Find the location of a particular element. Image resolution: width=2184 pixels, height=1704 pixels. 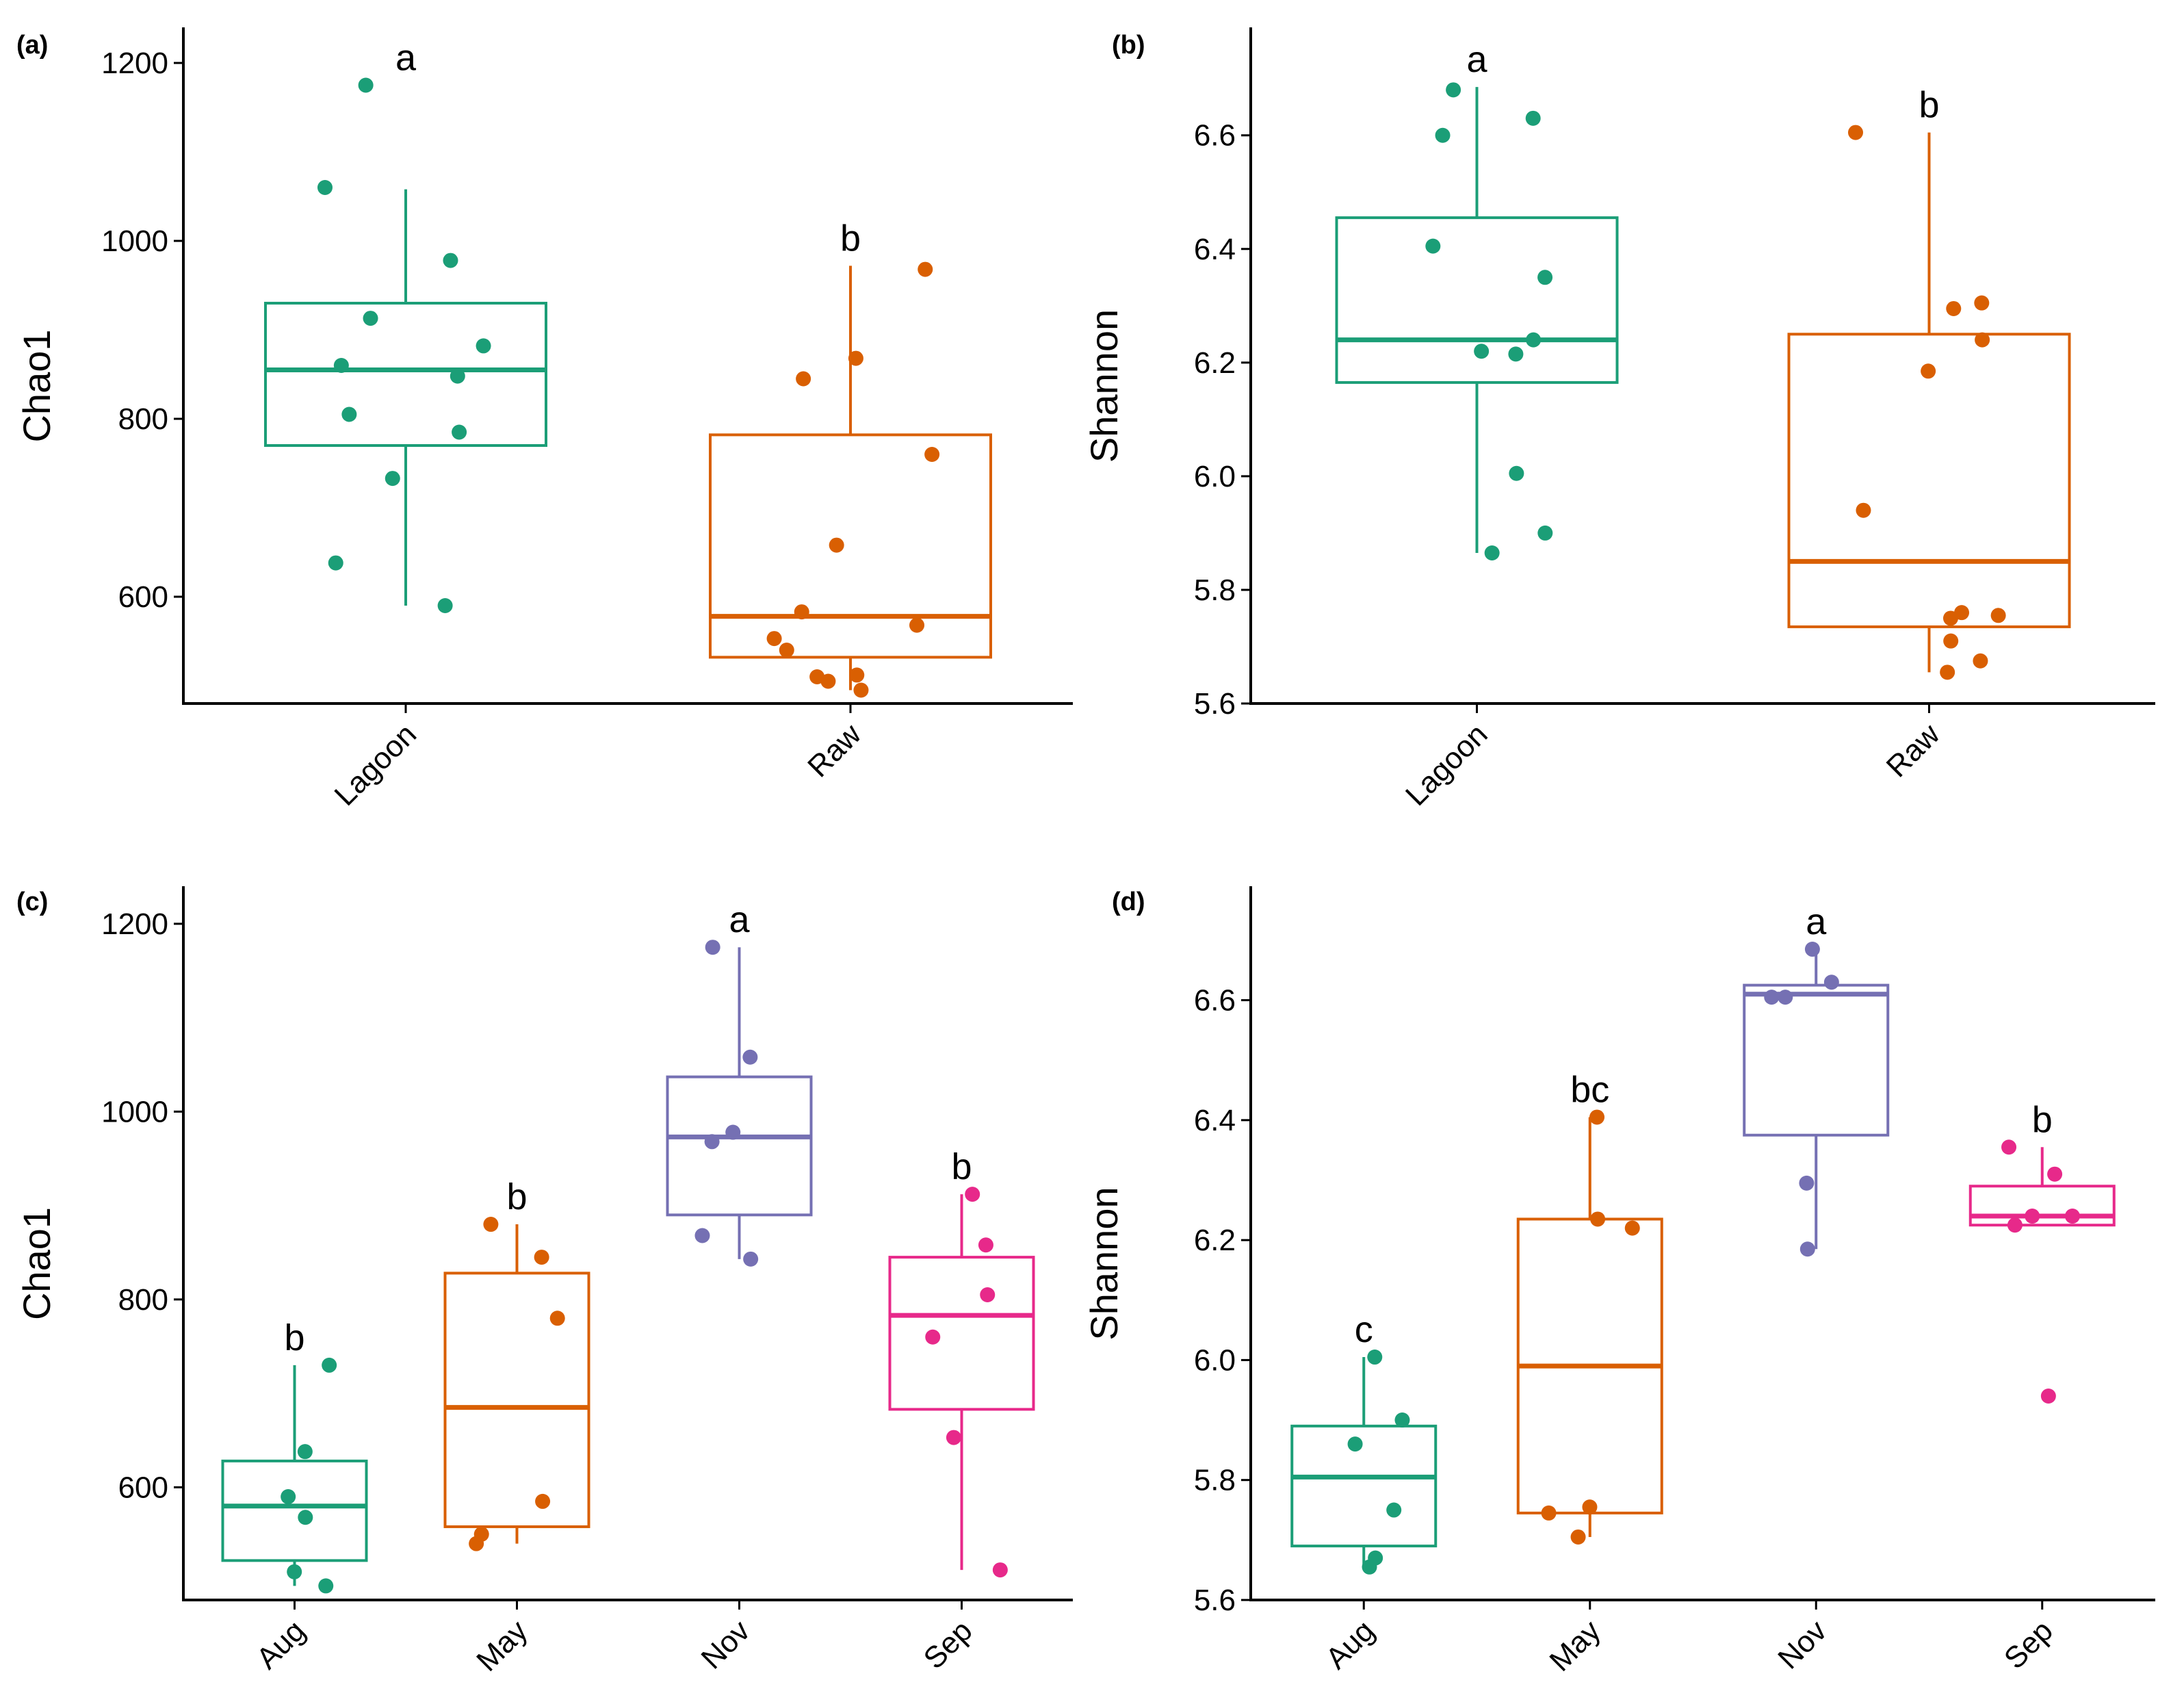

box-may: bc is located at coordinates (1589, 1307).